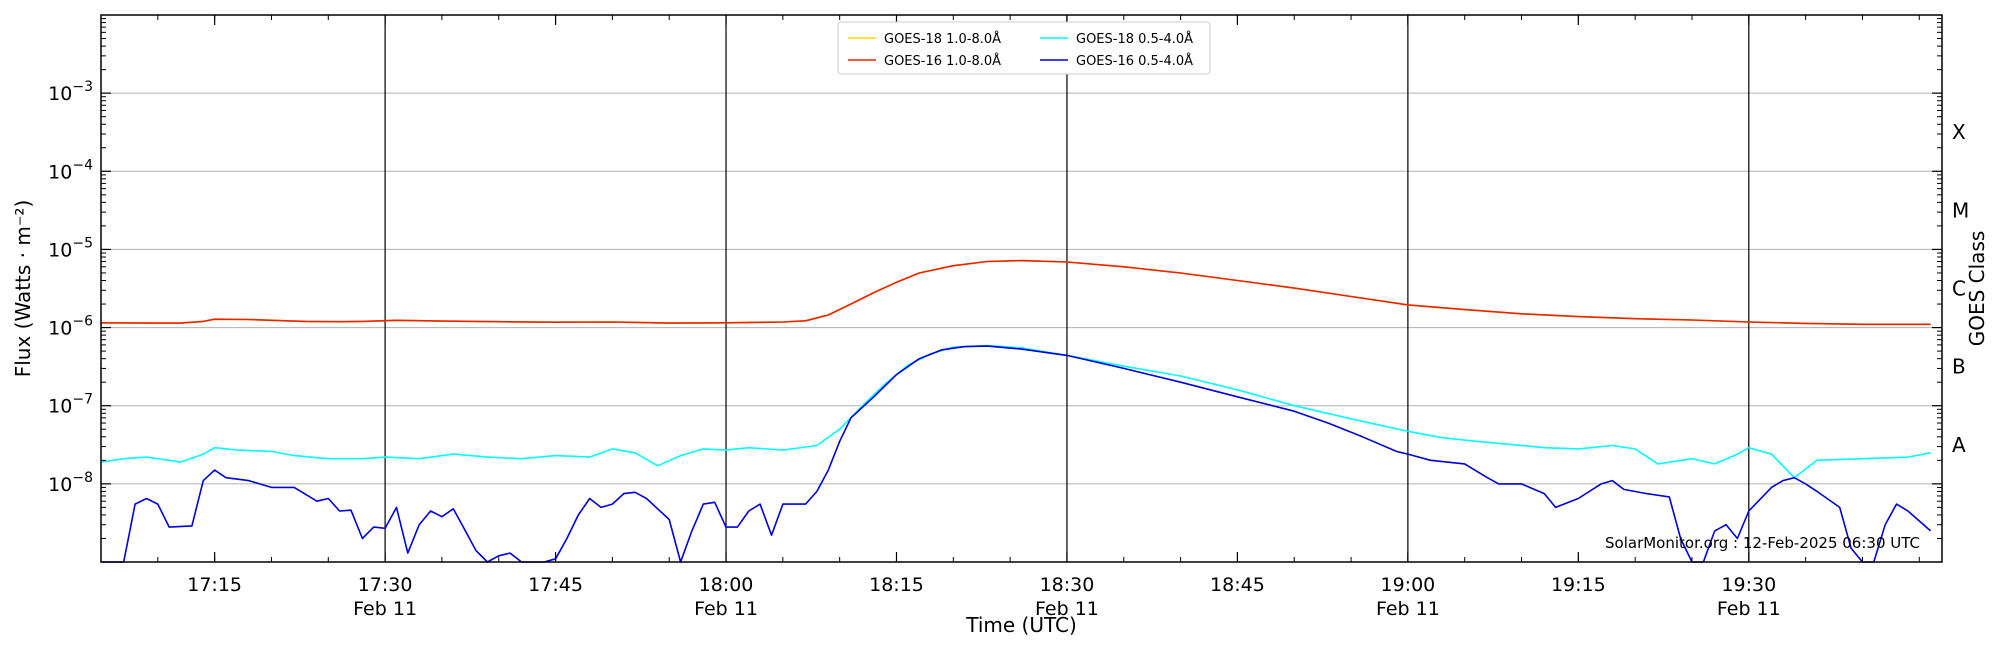 This screenshot has height=650, width=2000. What do you see at coordinates (385, 585) in the screenshot?
I see `x-tick-label: 17:30` at bounding box center [385, 585].